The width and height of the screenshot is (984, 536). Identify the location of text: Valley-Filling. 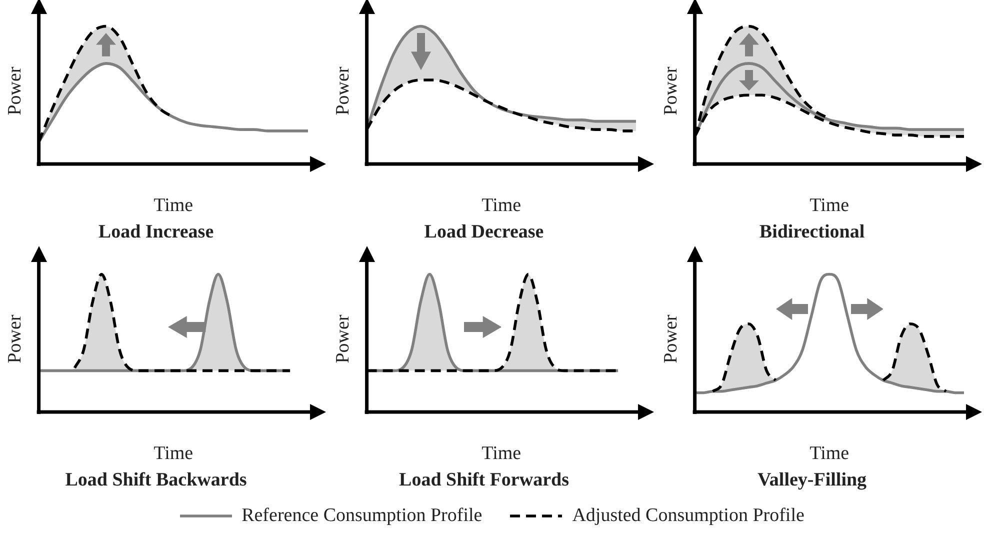
(812, 480).